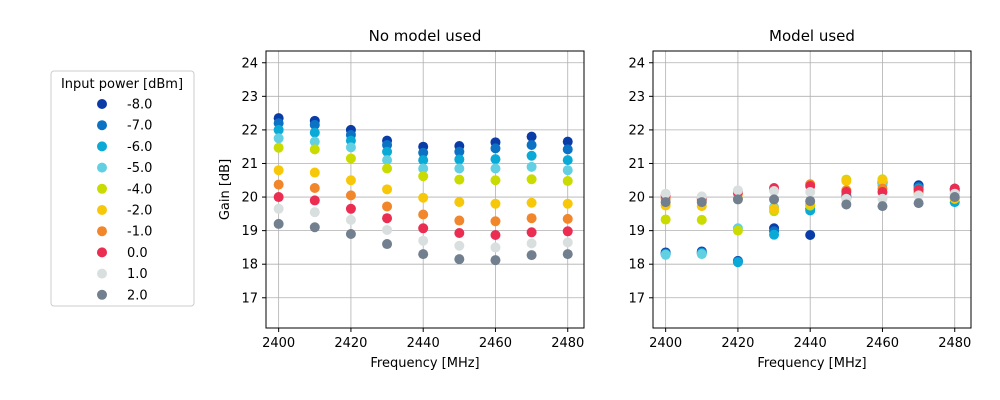  What do you see at coordinates (139, 168) in the screenshot?
I see `legend-label: -5.0` at bounding box center [139, 168].